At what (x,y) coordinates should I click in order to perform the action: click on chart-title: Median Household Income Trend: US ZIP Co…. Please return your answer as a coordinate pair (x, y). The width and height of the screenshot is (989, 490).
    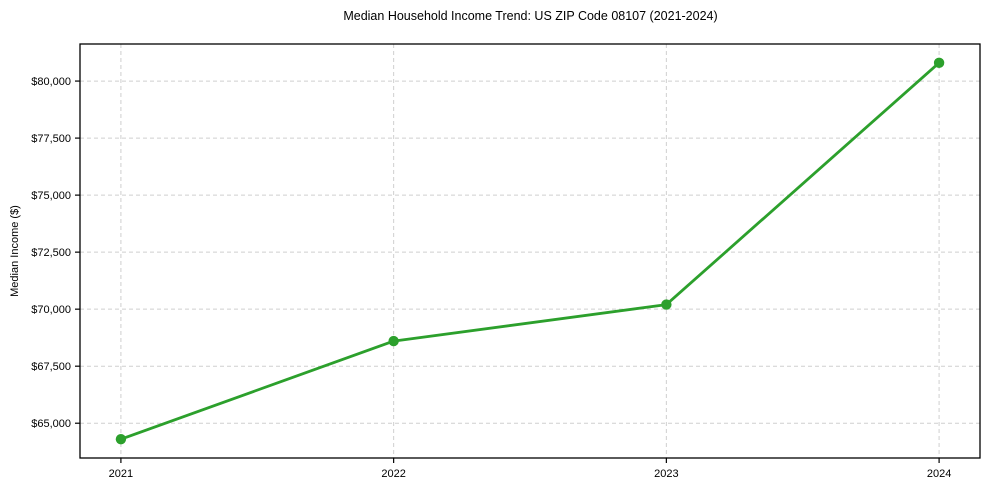
    Looking at the image, I should click on (530, 16).